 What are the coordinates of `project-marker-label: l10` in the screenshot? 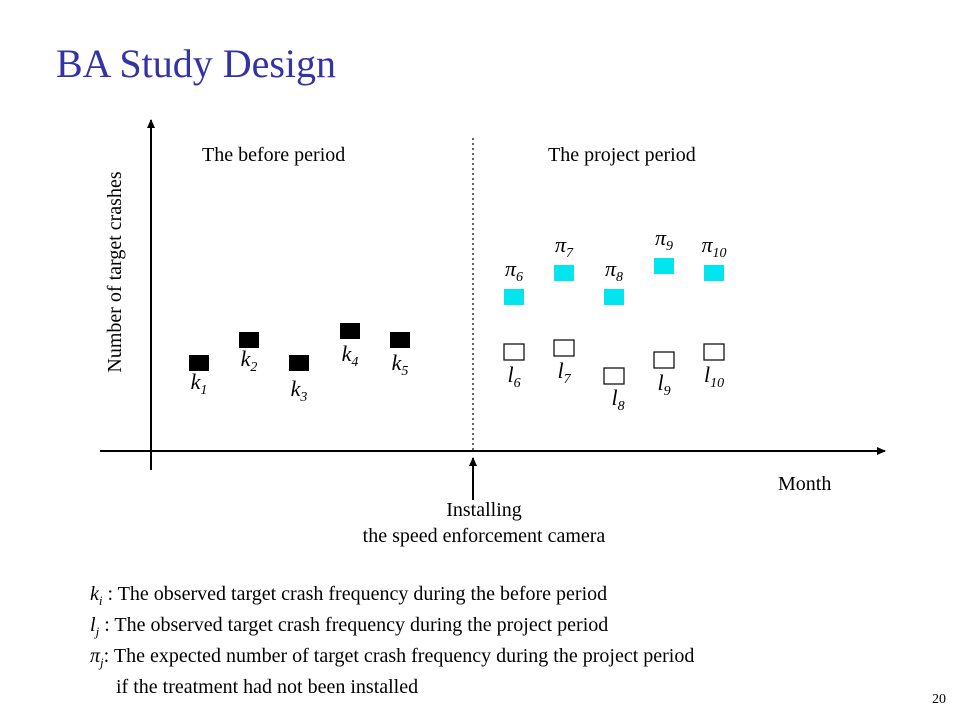 It's located at (714, 376).